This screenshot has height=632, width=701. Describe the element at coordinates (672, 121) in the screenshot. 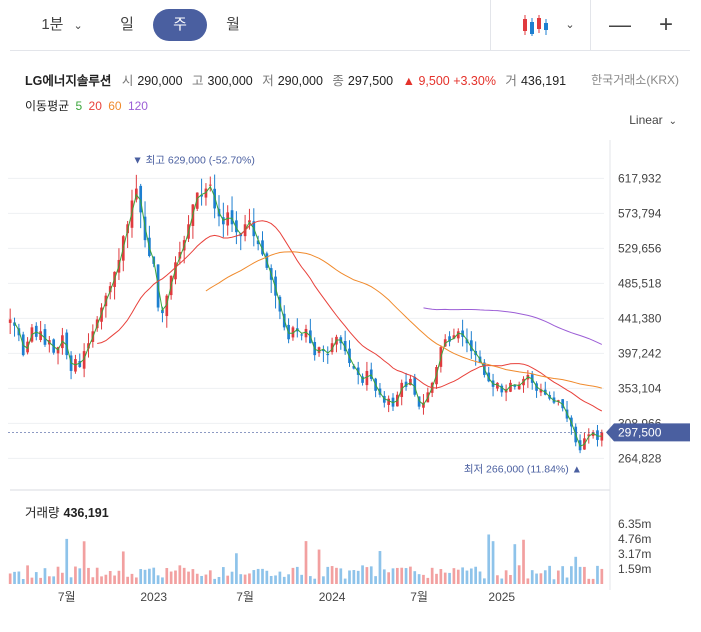

I see `chevron-down-icon: ⌄` at that location.